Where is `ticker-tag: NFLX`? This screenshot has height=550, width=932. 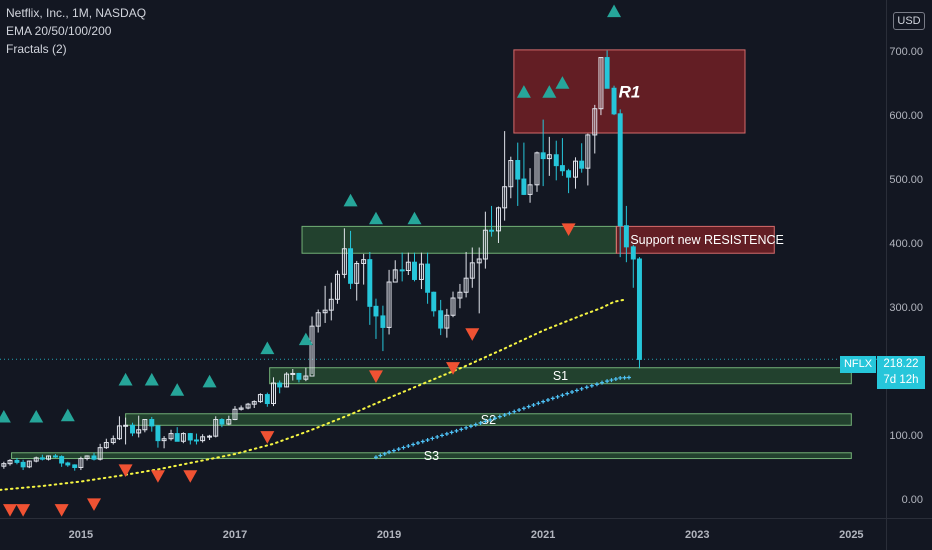 ticker-tag: NFLX is located at coordinates (858, 364).